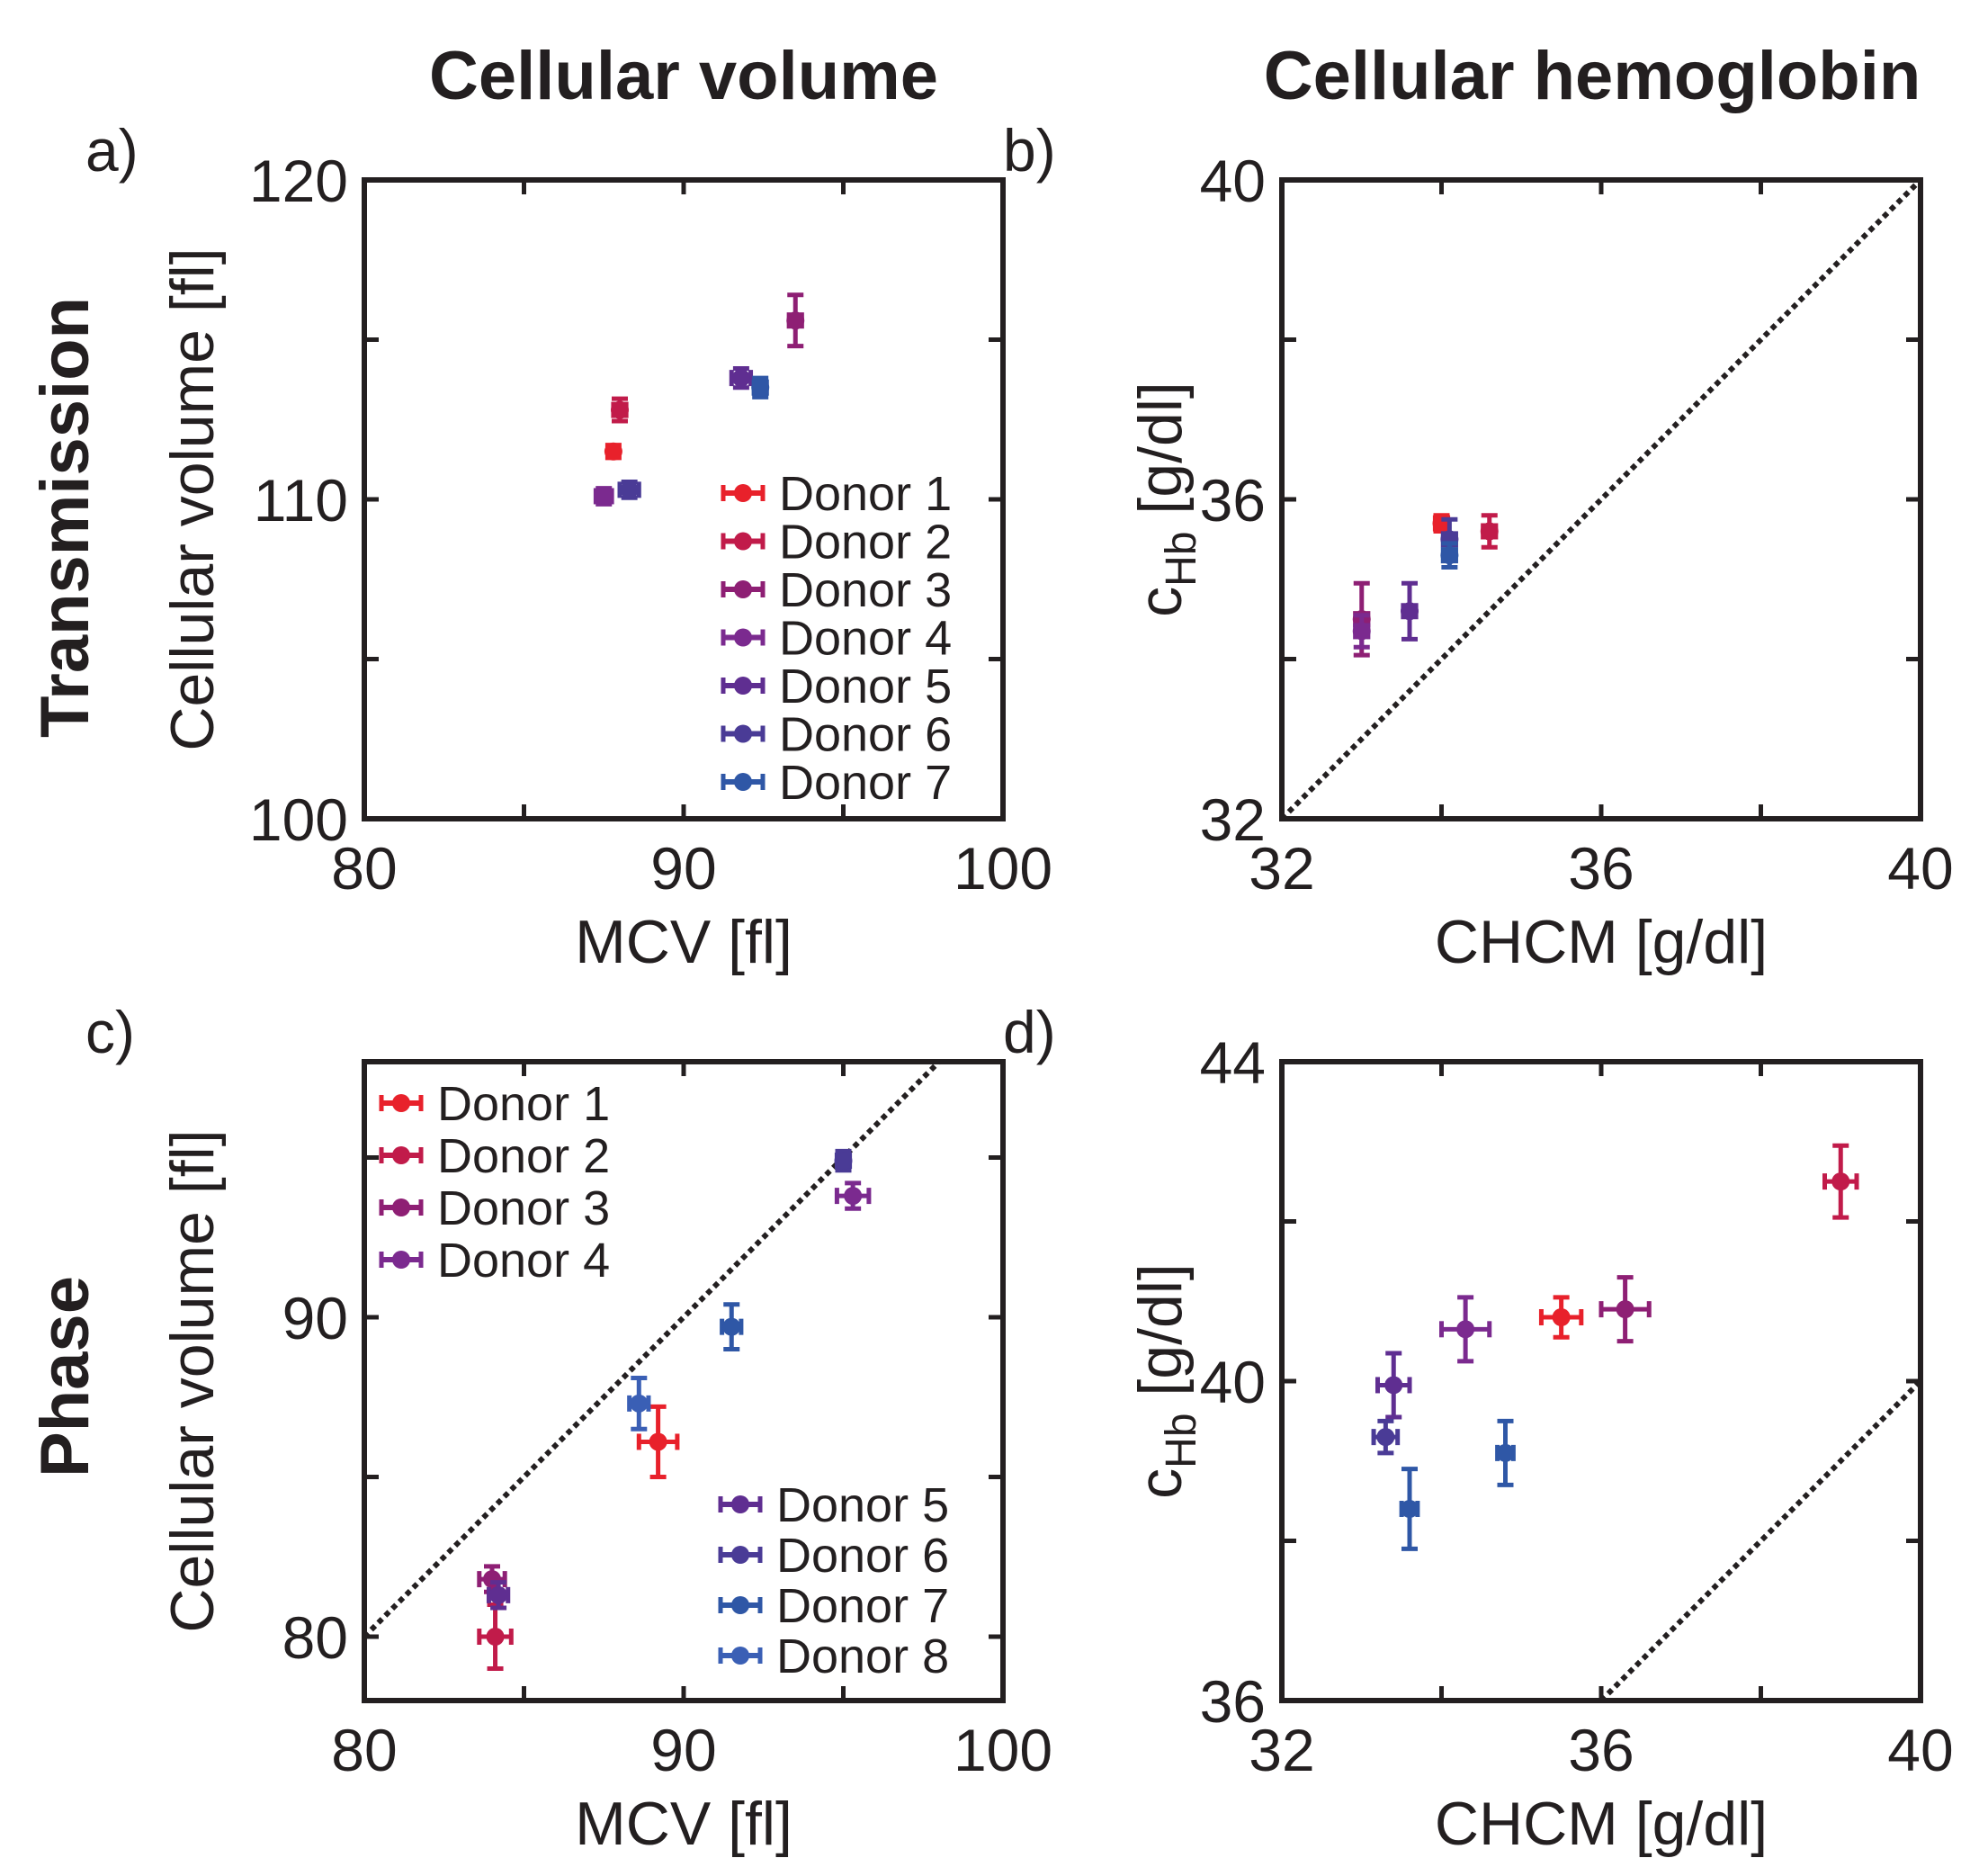 The width and height of the screenshot is (1970, 1876). I want to click on y-tick-label: 44, so click(1233, 1062).